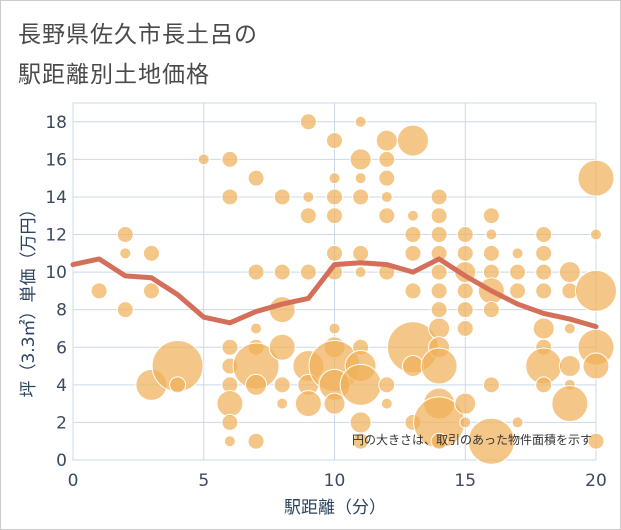 The width and height of the screenshot is (621, 530). What do you see at coordinates (56, 273) in the screenshot?
I see `y-tick-label: 10` at bounding box center [56, 273].